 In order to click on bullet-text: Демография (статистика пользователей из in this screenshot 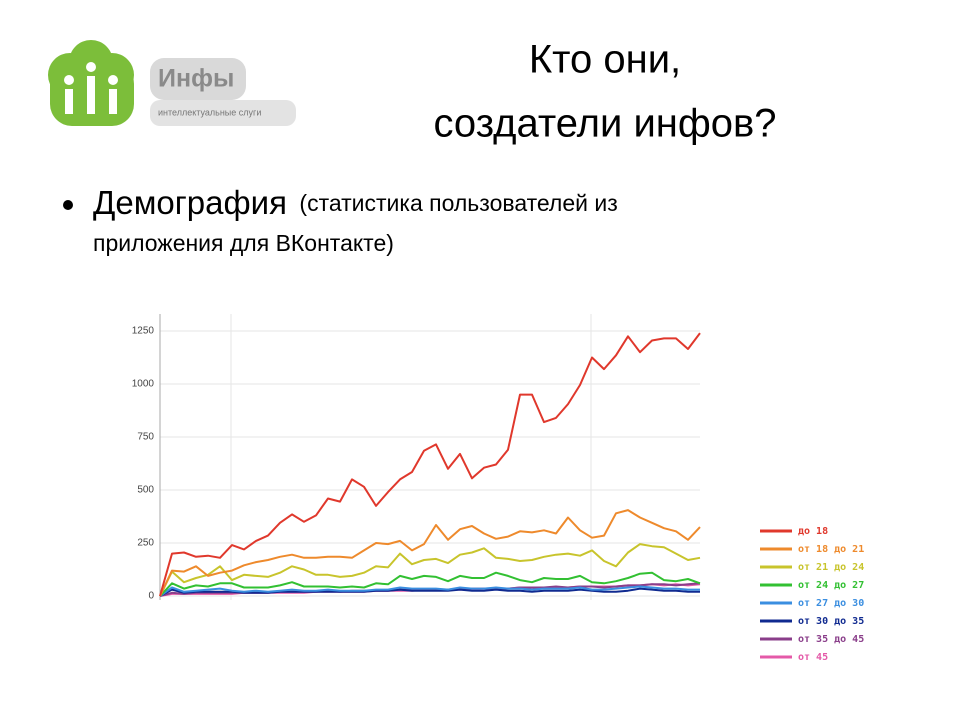, I will do `click(355, 202)`.